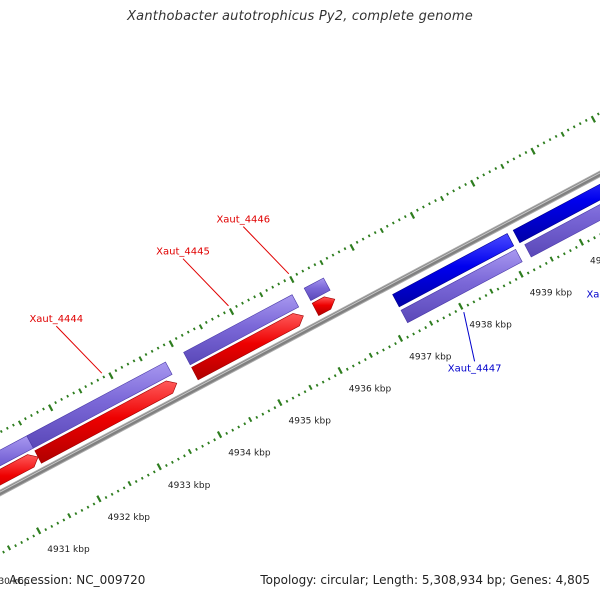 The height and width of the screenshot is (600, 600). Describe the element at coordinates (77, 580) in the screenshot. I see `accession-label: Accession: NC_009720` at that location.